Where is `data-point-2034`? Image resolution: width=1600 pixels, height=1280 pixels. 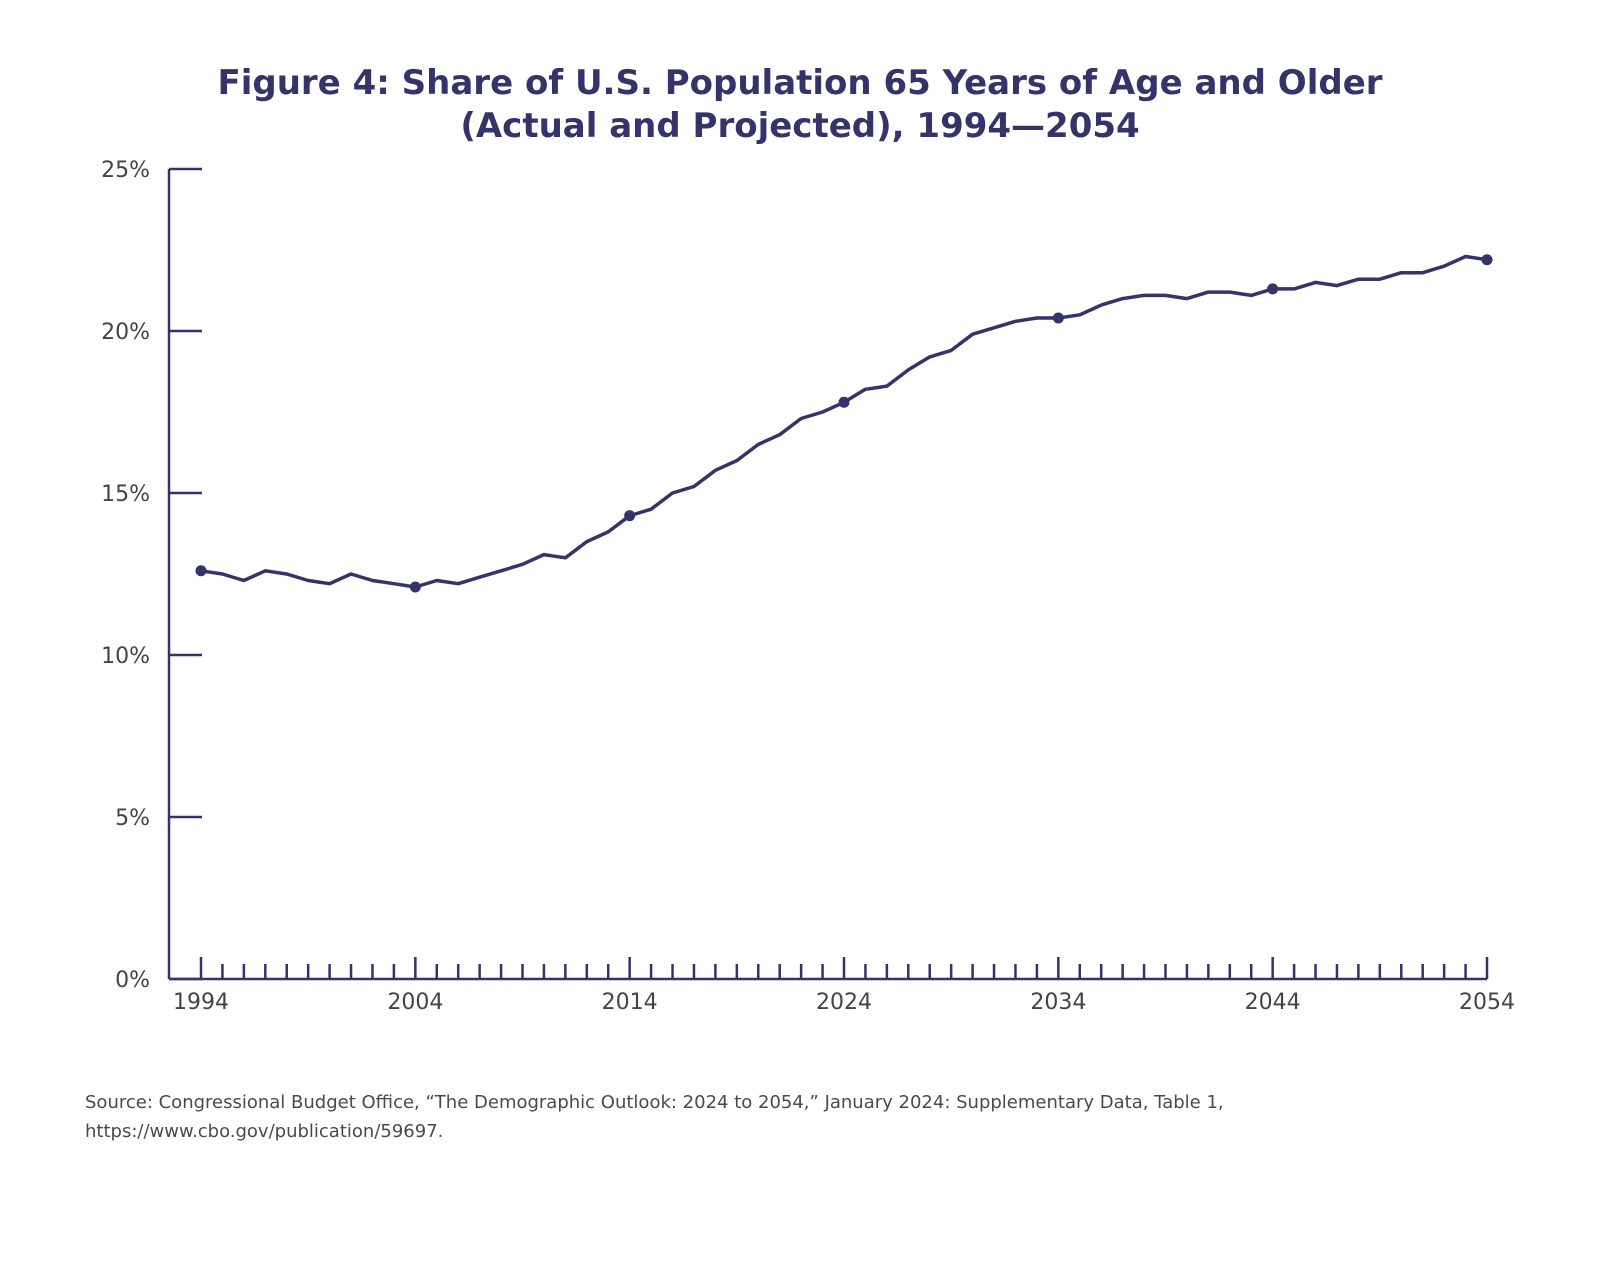
data-point-2034 is located at coordinates (1058, 318).